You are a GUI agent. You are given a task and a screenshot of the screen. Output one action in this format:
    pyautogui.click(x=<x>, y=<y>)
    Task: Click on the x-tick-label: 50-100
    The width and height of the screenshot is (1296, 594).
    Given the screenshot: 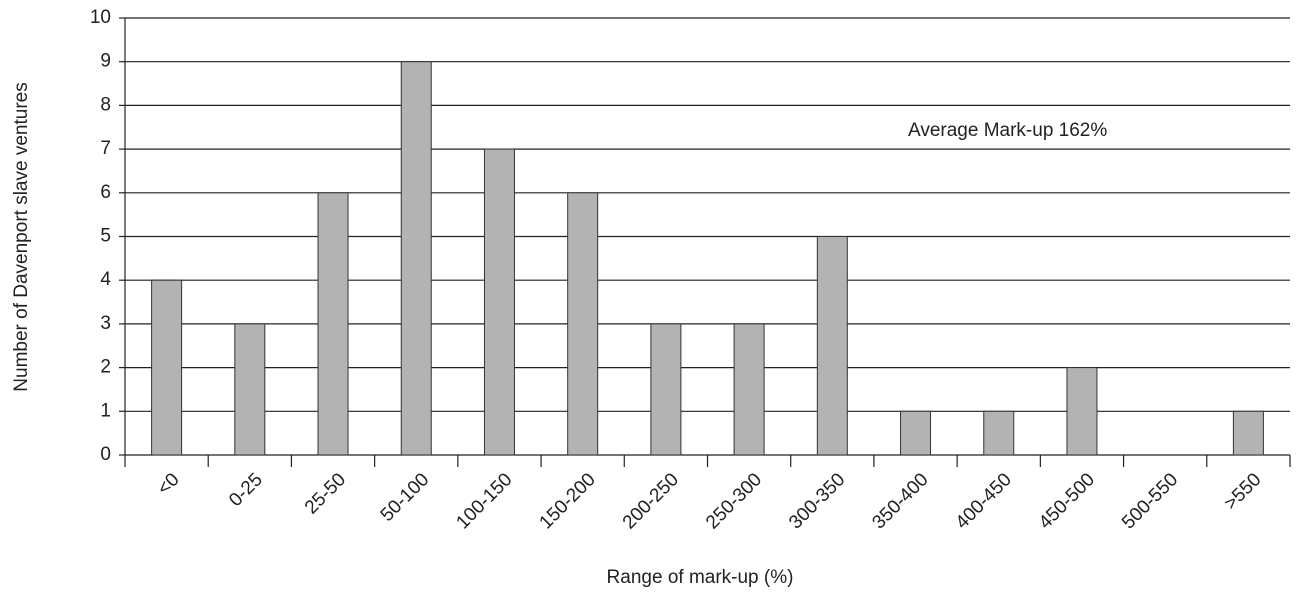 What is the action you would take?
    pyautogui.click(x=405, y=497)
    